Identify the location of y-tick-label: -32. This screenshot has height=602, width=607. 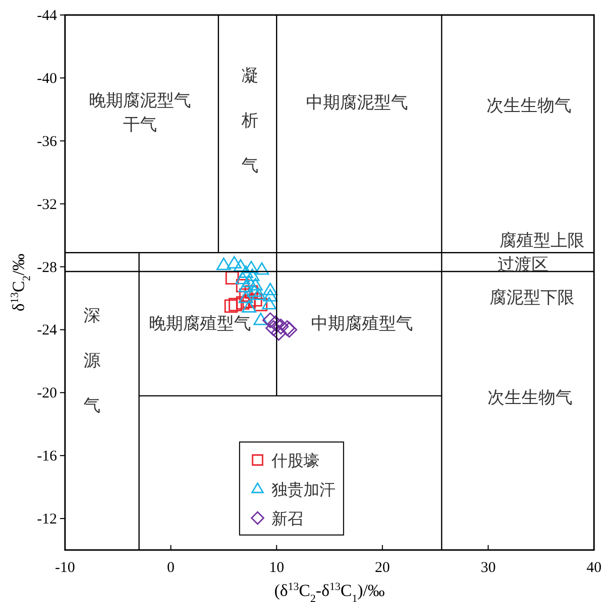
(47, 204).